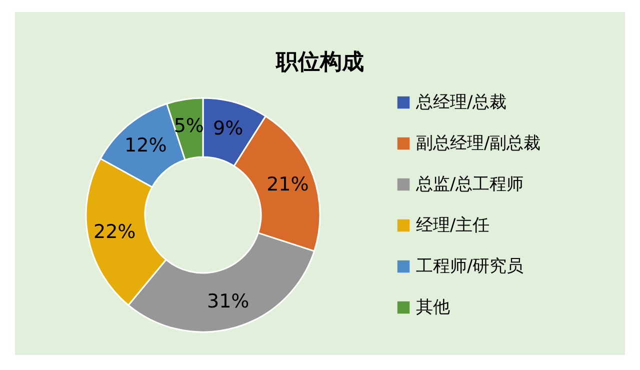 The image size is (640, 370). Describe the element at coordinates (433, 308) in the screenshot. I see `legend-label: 其他` at that location.